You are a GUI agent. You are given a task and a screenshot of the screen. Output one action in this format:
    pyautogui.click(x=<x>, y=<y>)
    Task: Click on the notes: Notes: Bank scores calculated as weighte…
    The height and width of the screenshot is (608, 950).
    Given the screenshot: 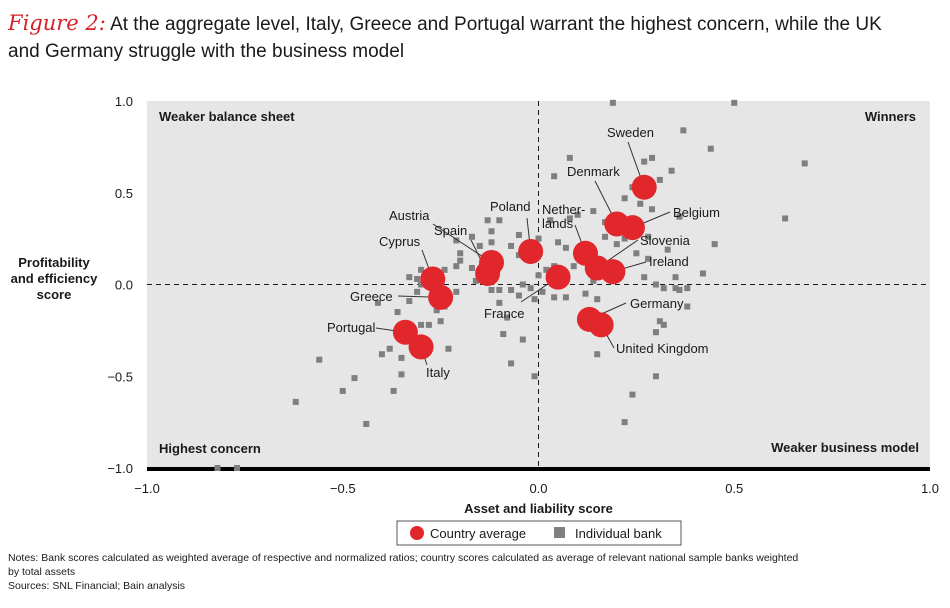 What is the action you would take?
    pyautogui.click(x=475, y=572)
    